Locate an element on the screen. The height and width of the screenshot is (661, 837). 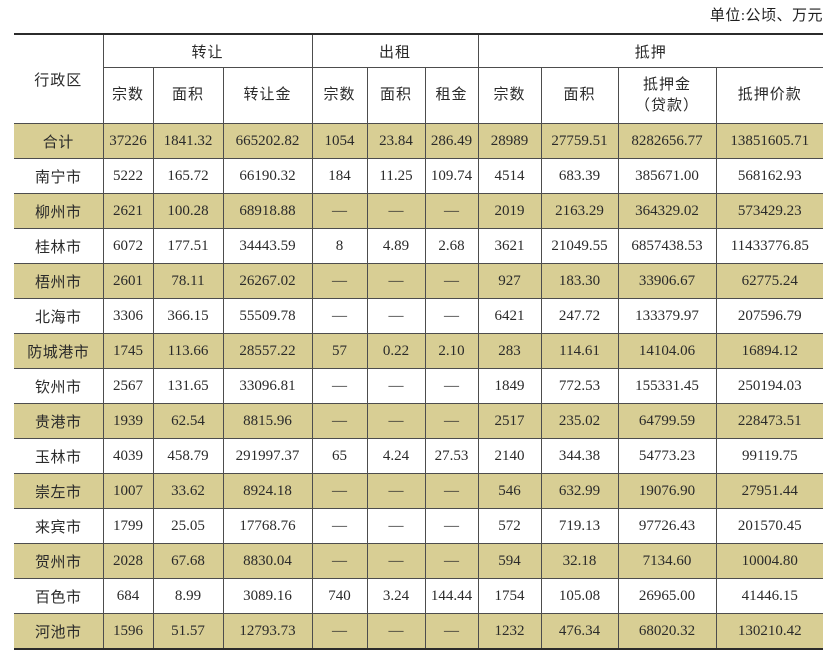
data-cell: 28557.22 is located at coordinates (268, 351).